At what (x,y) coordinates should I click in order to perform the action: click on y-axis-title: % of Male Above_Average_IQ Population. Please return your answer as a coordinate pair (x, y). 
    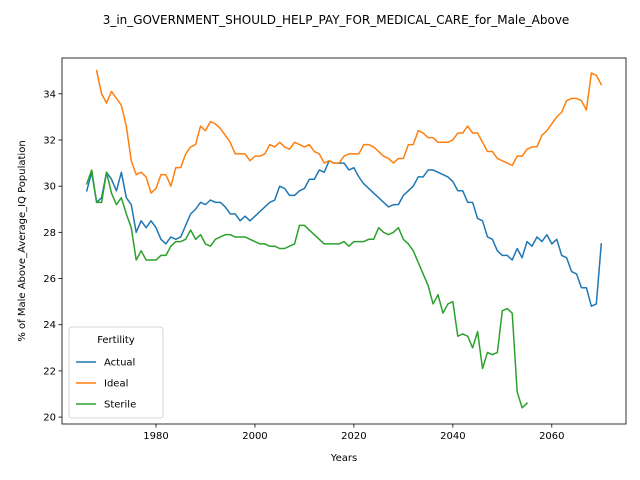
    Looking at the image, I should click on (22, 240).